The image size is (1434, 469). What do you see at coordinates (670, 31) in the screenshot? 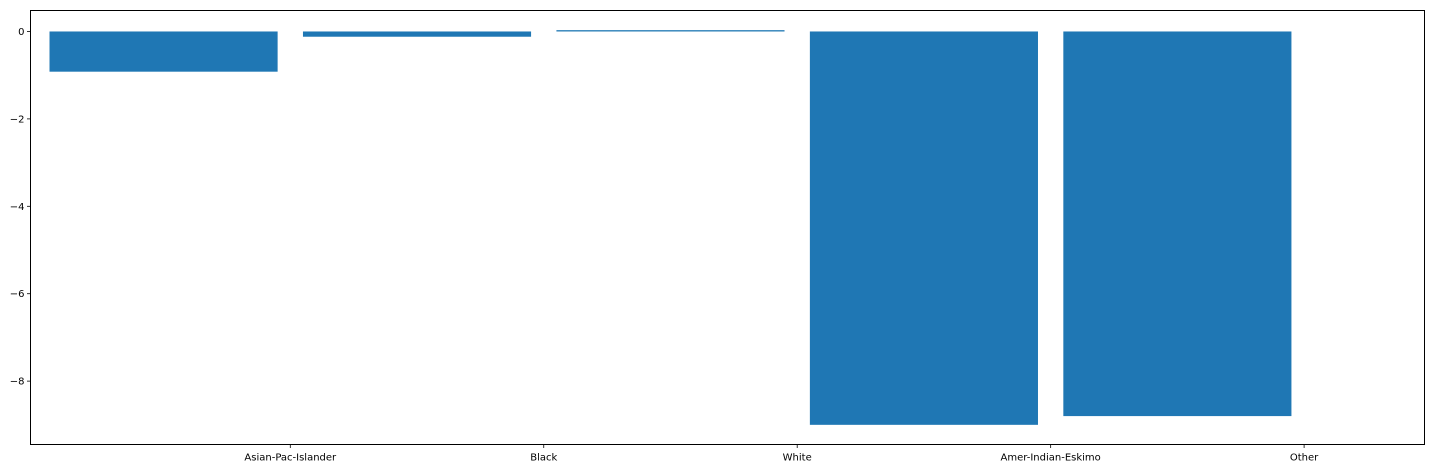
I see `bar-white` at bounding box center [670, 31].